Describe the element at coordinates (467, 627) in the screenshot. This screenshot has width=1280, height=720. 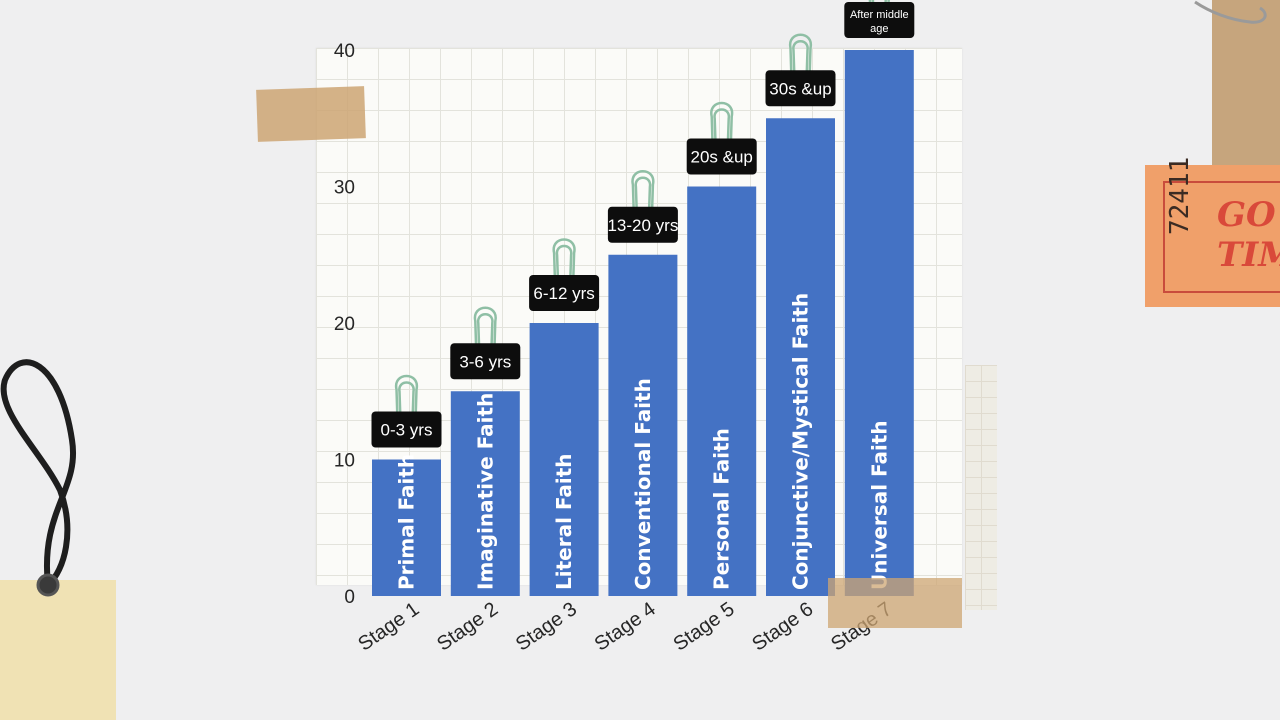
I see `x-category-label: Stage 2` at that location.